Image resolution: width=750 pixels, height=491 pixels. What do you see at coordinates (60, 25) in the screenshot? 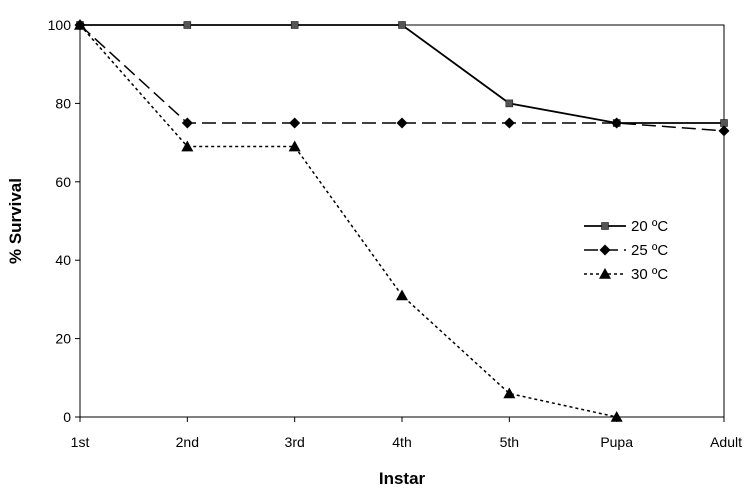
I see `y-tick-label: 100` at bounding box center [60, 25].